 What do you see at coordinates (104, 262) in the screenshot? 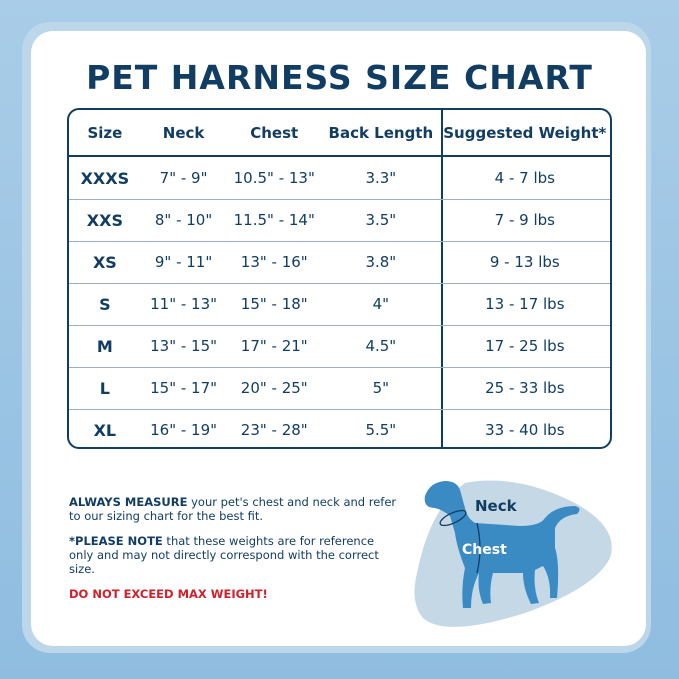
I see `size-cell: XS` at bounding box center [104, 262].